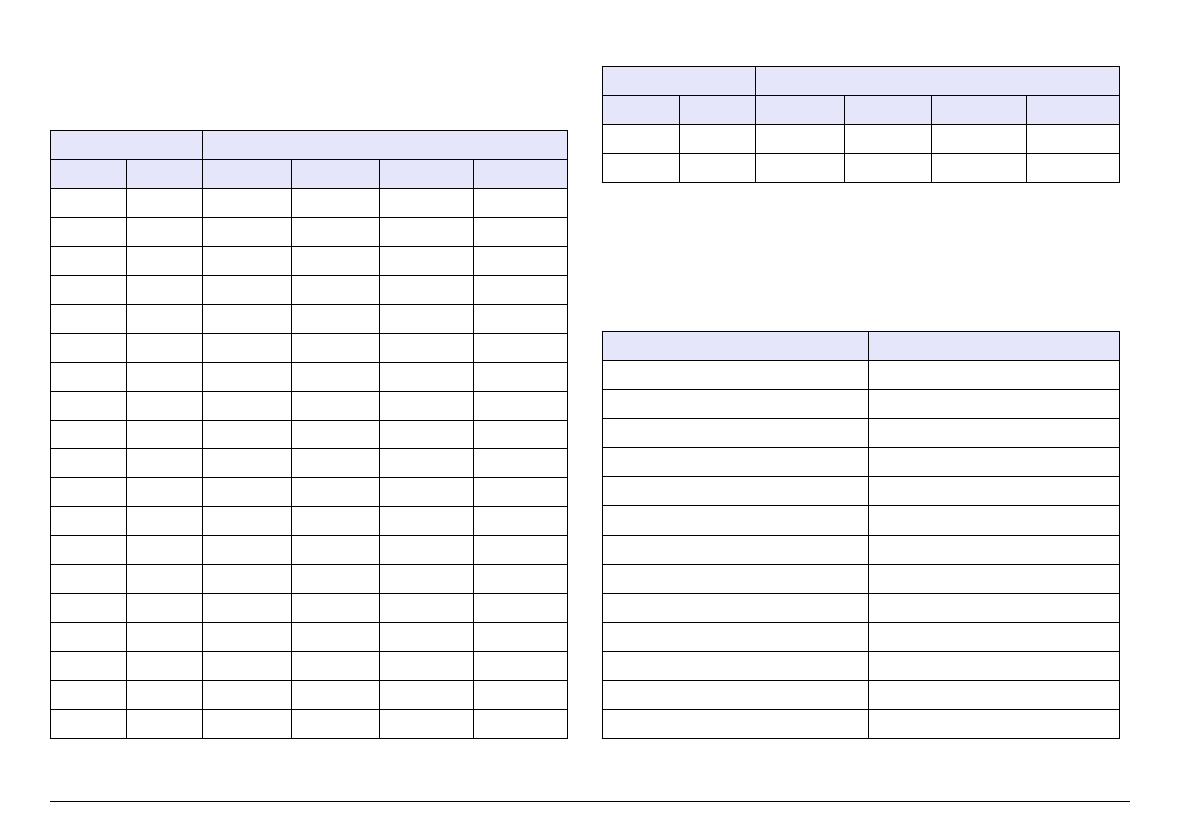 This screenshot has height=840, width=1192. I want to click on header-row, so click(861, 110).